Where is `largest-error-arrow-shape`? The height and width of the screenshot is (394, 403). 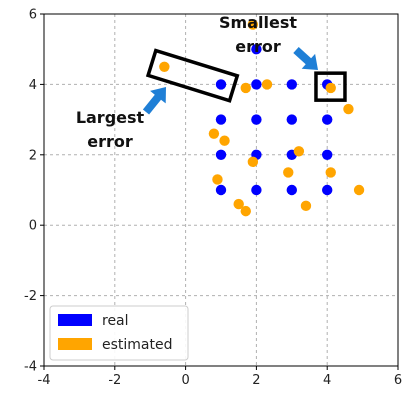 largest-error-arrow-shape is located at coordinates (154, 101).